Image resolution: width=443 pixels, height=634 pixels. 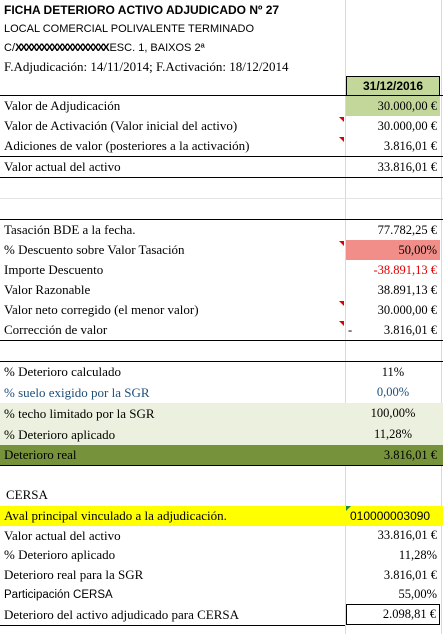 What do you see at coordinates (221, 106) in the screenshot?
I see `valuation-row: Valor de Adjudicación 30.000,00 €` at bounding box center [221, 106].